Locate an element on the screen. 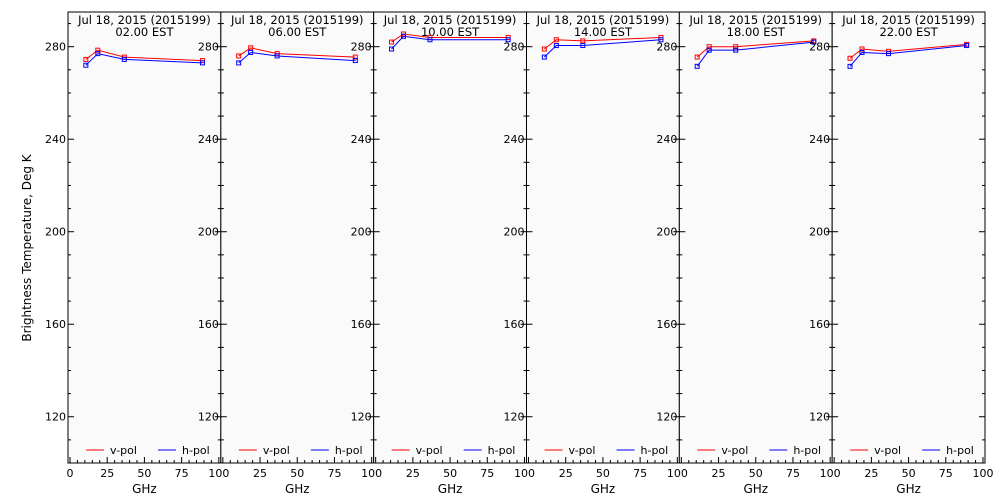 This screenshot has width=1000, height=500. panel-title-time: 10.00 EST is located at coordinates (450, 32).